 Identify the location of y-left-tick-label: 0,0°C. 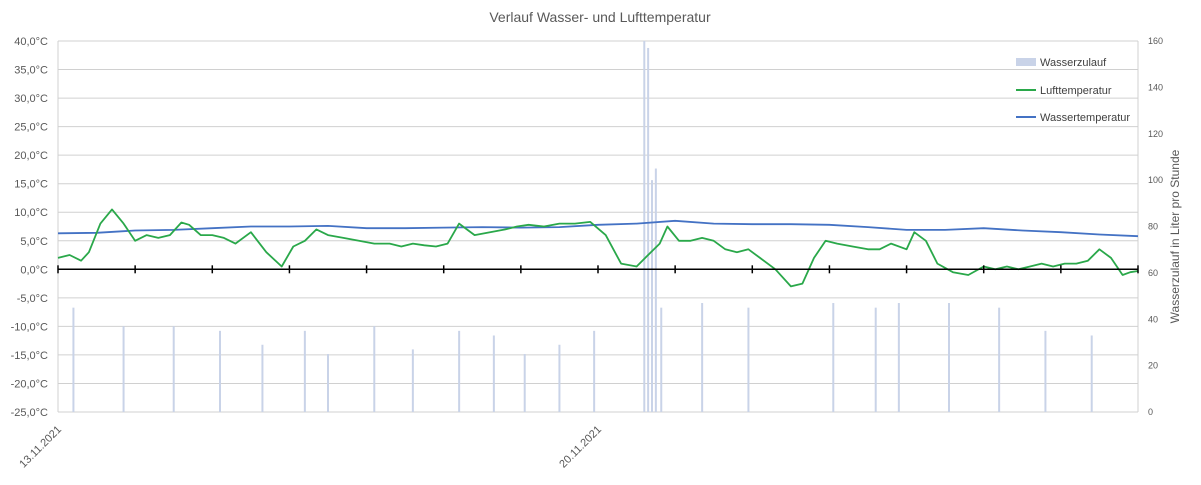
(34, 270).